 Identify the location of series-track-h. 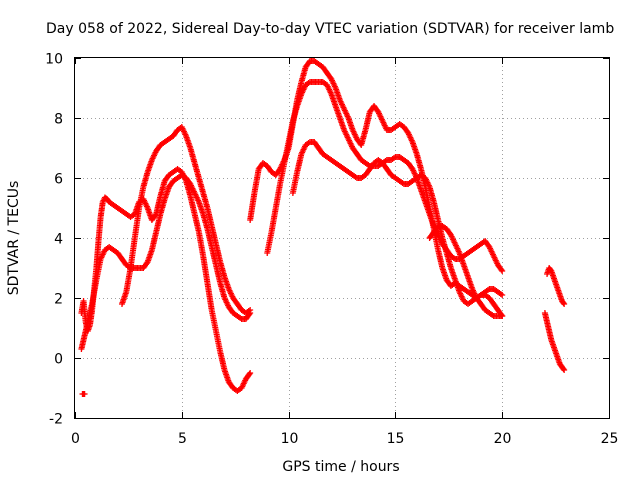
(554, 341).